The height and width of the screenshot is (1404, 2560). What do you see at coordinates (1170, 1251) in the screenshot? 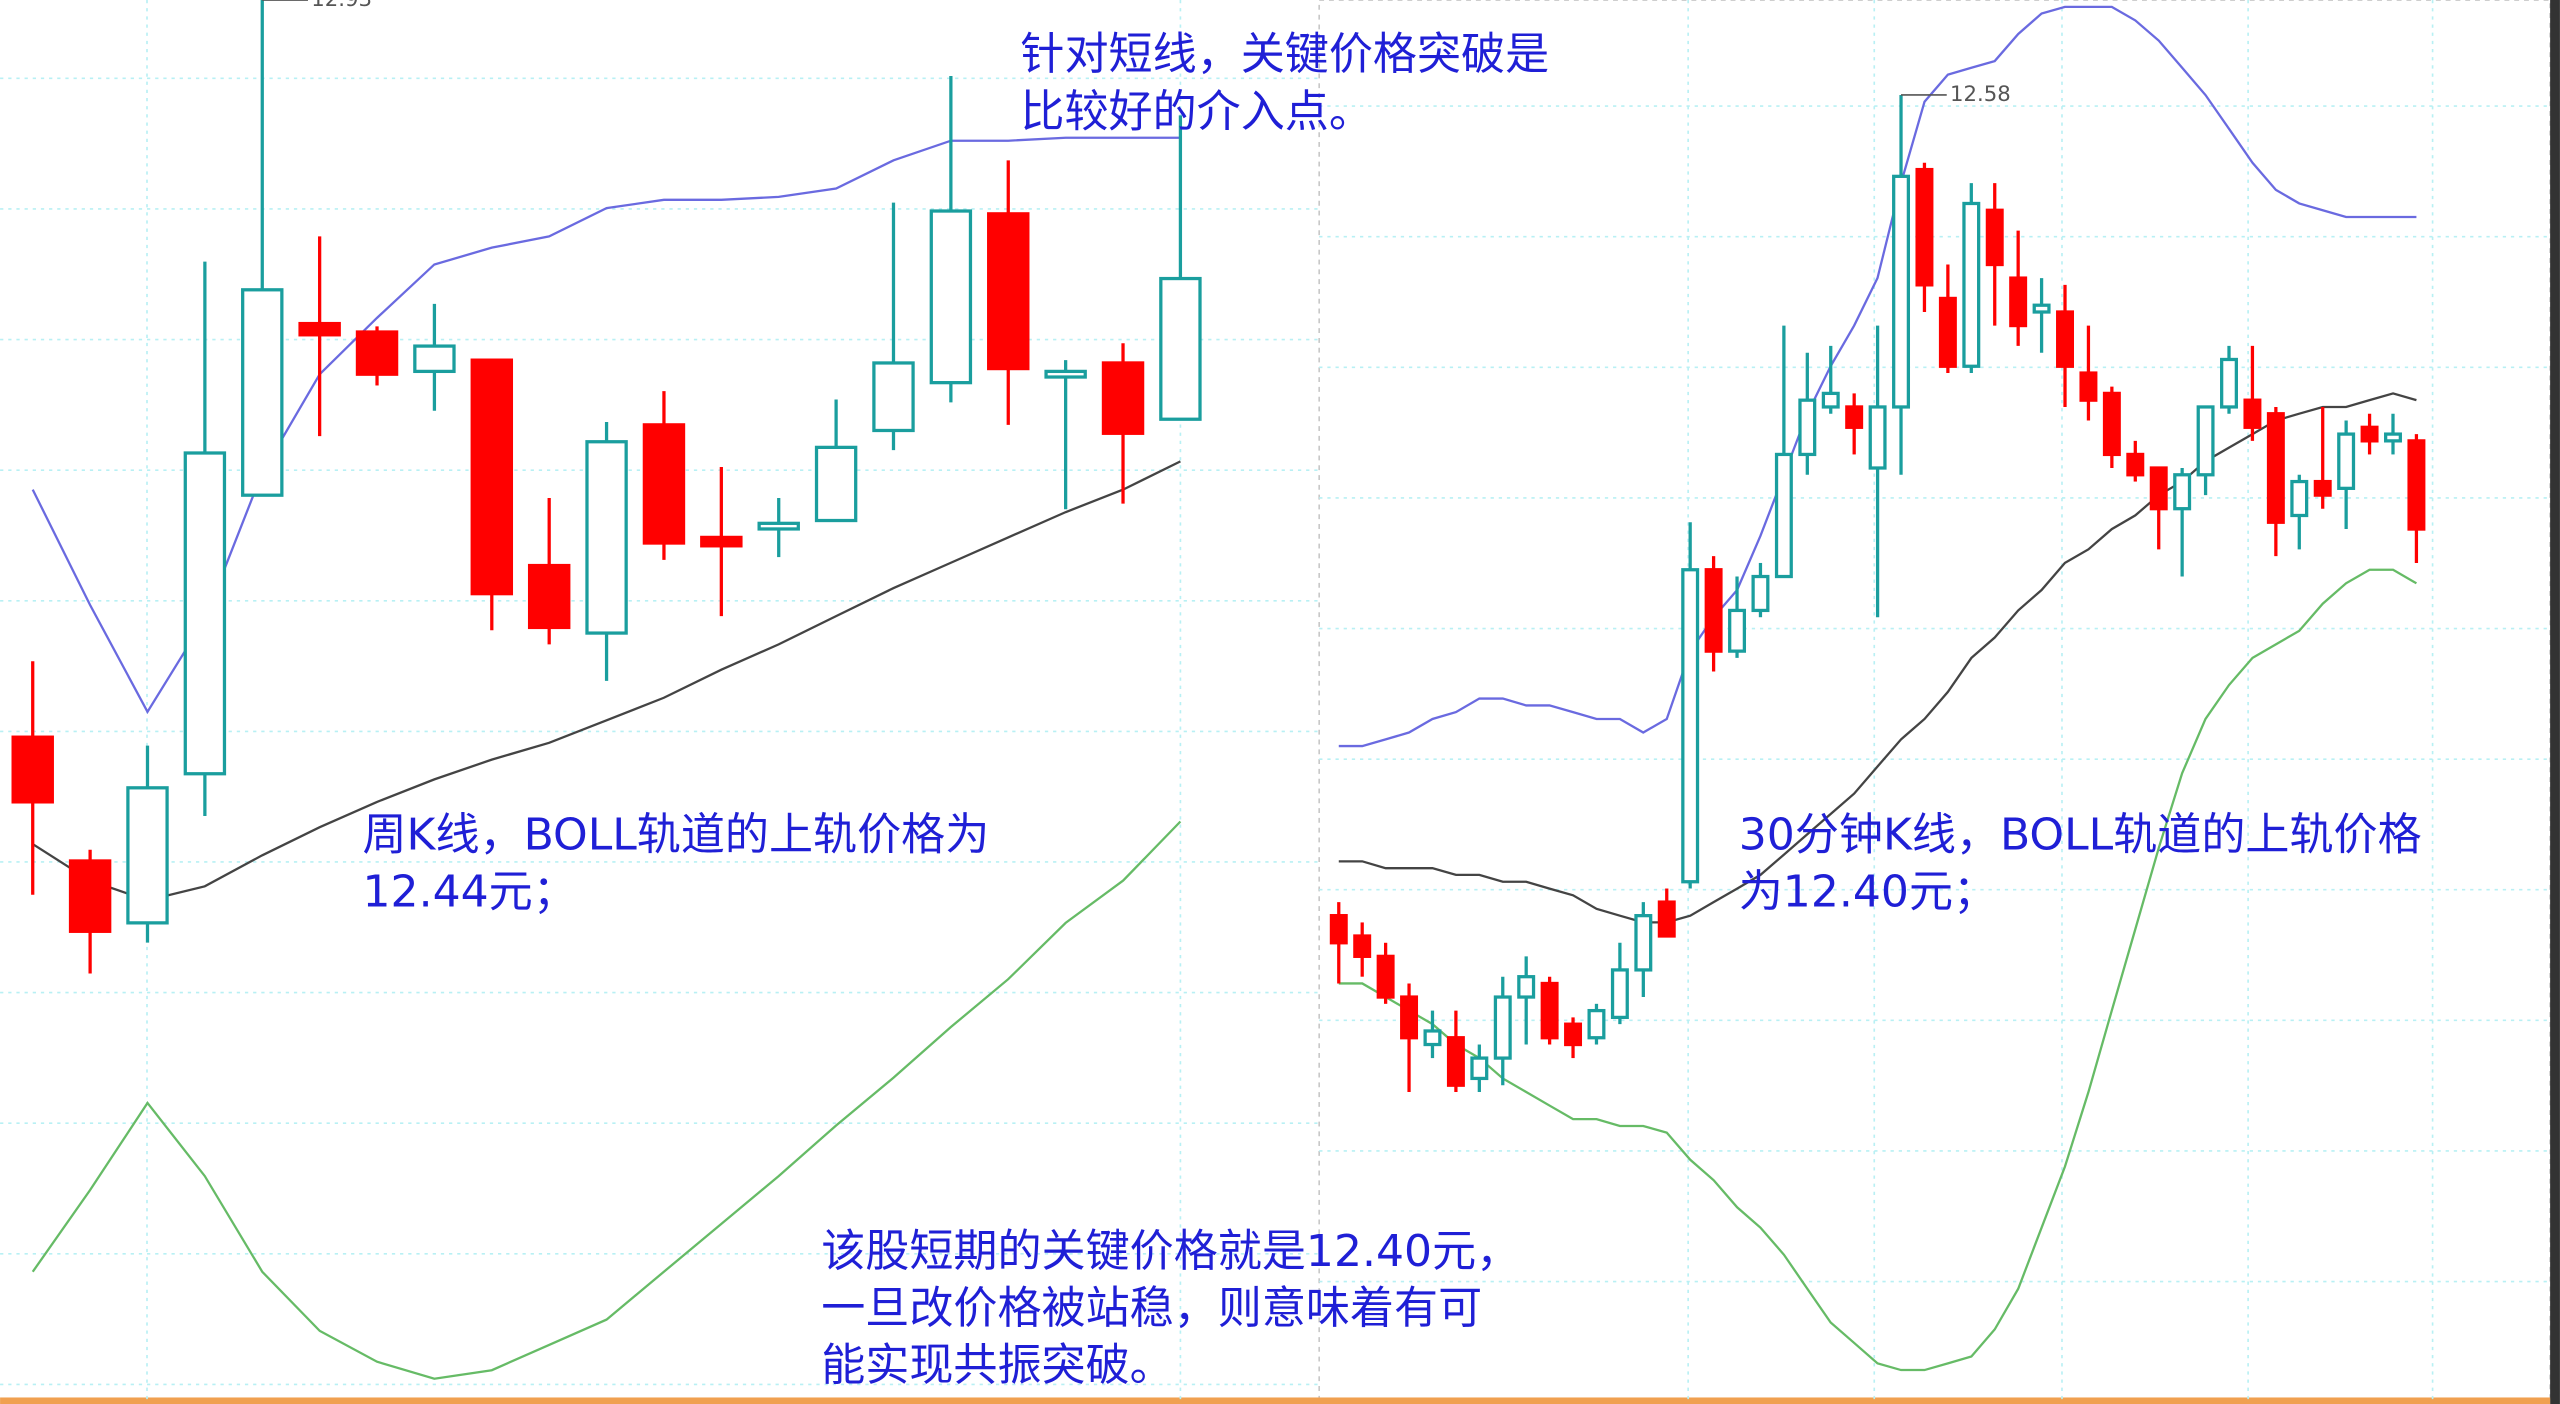
I see `annotation-line: 该股短期的关键价格就是12.40元，` at bounding box center [1170, 1251].